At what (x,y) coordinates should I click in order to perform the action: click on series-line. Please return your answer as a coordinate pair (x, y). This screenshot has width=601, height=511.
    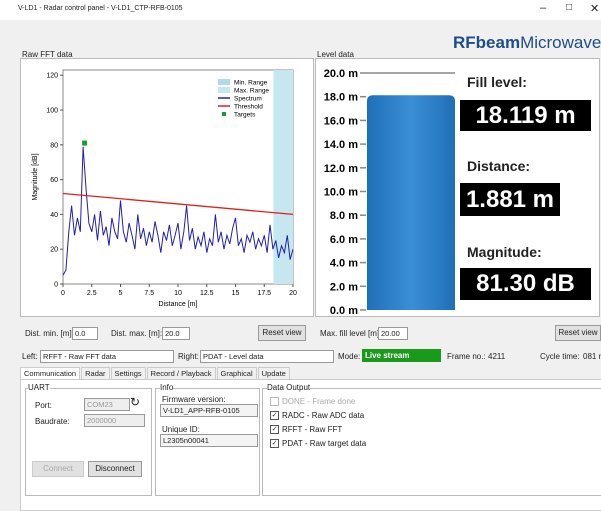
    Looking at the image, I should click on (178, 211).